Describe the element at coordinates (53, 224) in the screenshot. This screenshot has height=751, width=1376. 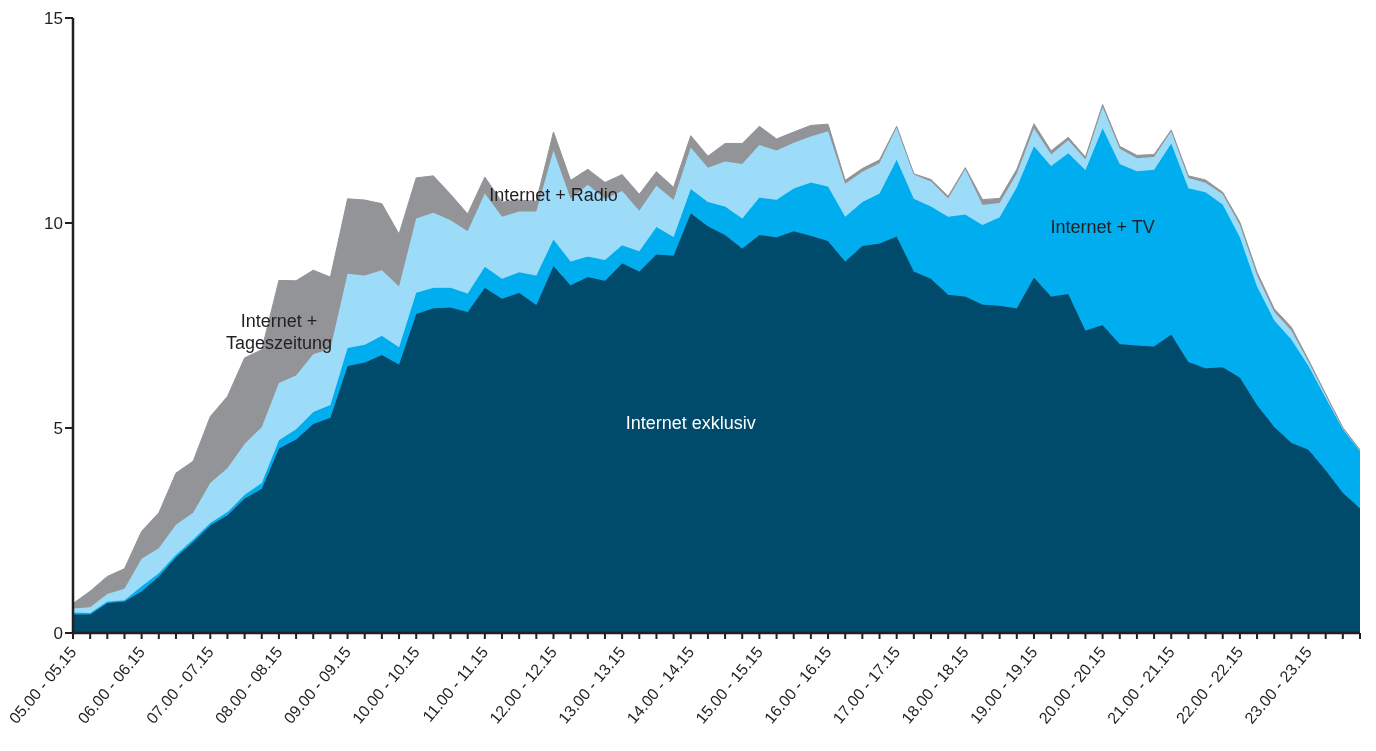
I see `y-tick-label: 10` at that location.